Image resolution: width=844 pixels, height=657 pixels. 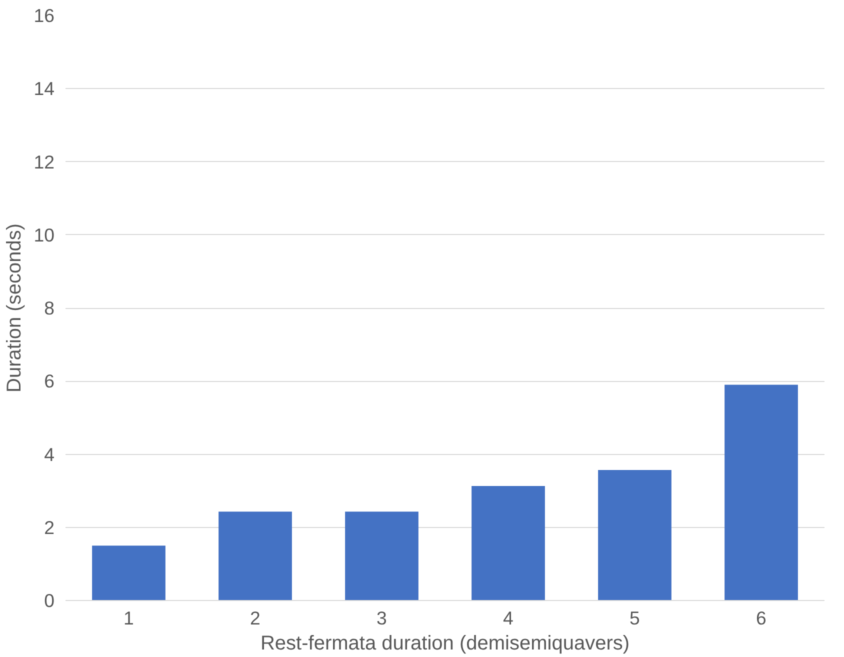 I want to click on y-tick-label: 4, so click(x=49, y=454).